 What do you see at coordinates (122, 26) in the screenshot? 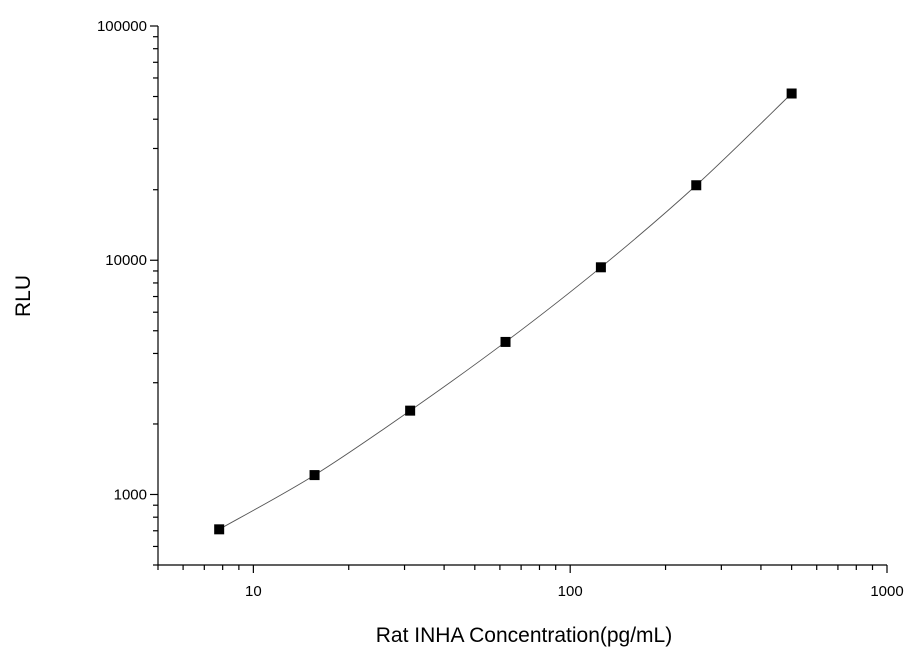
I see `y-tick-label: 100000` at bounding box center [122, 26].